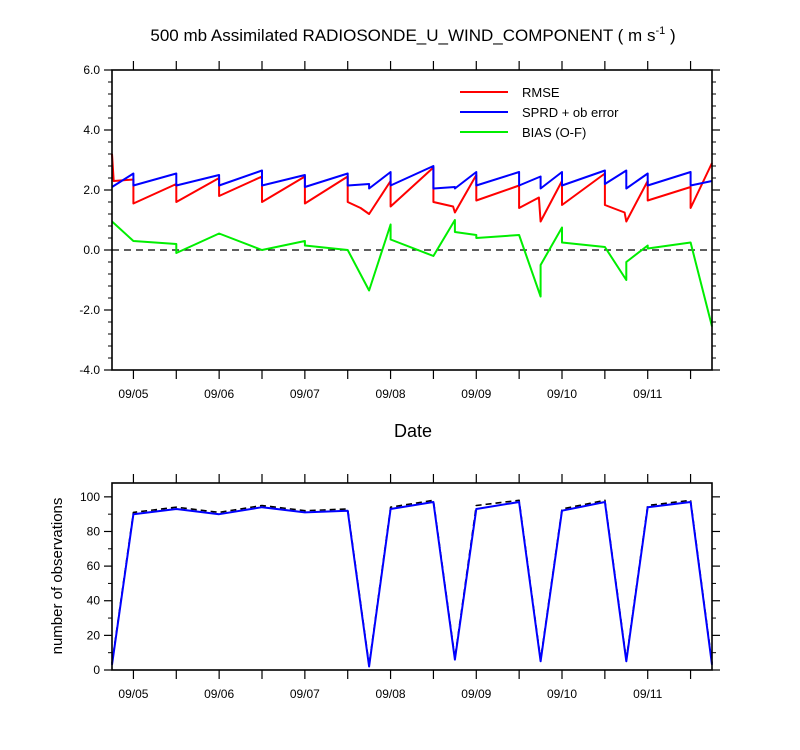  Describe the element at coordinates (91, 250) in the screenshot. I see `y-tick-label: 0.0` at that location.